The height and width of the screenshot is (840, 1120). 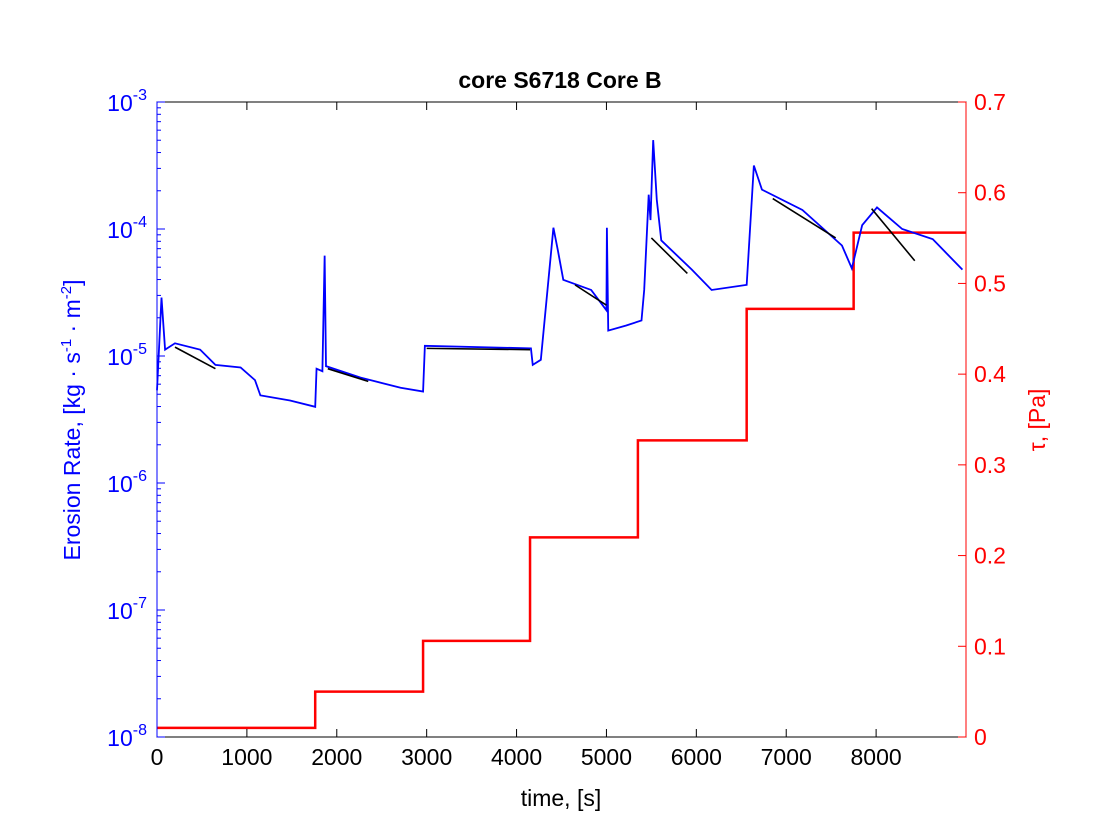 I want to click on y-right-tick-label: 0, so click(x=980, y=737).